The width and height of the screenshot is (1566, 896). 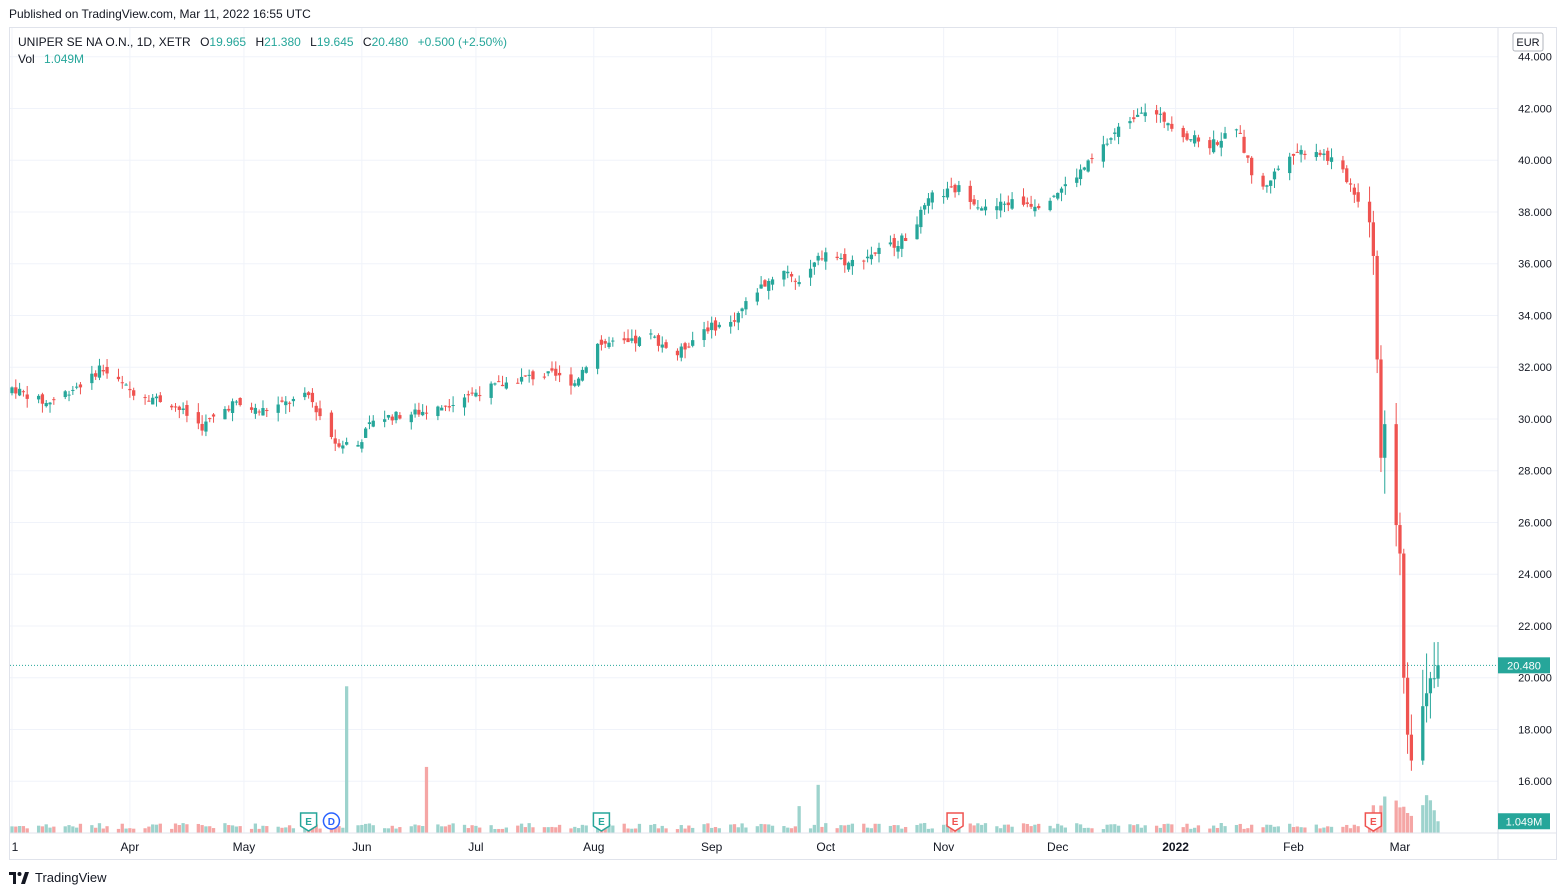 What do you see at coordinates (943, 847) in the screenshot?
I see `x-tick-label: Nov` at bounding box center [943, 847].